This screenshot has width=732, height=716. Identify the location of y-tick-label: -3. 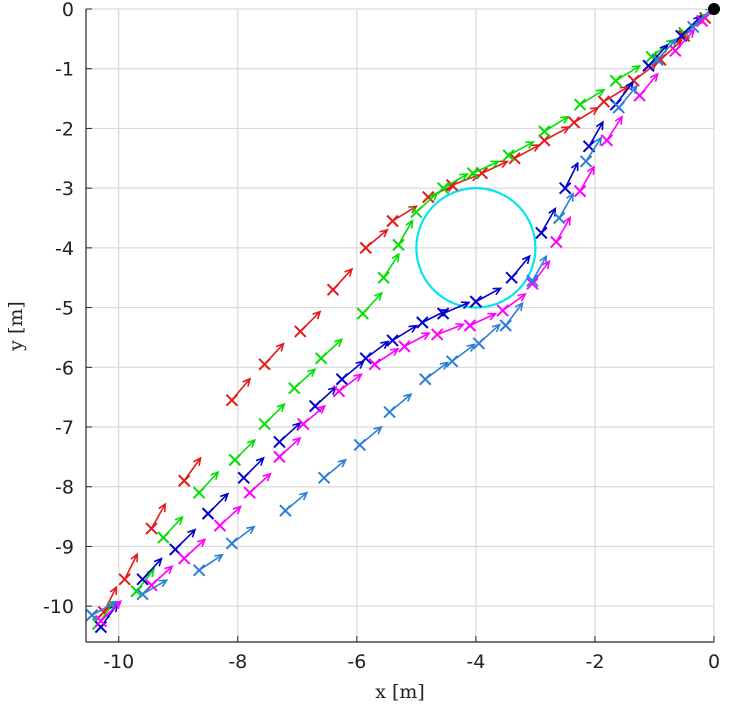
(64, 189).